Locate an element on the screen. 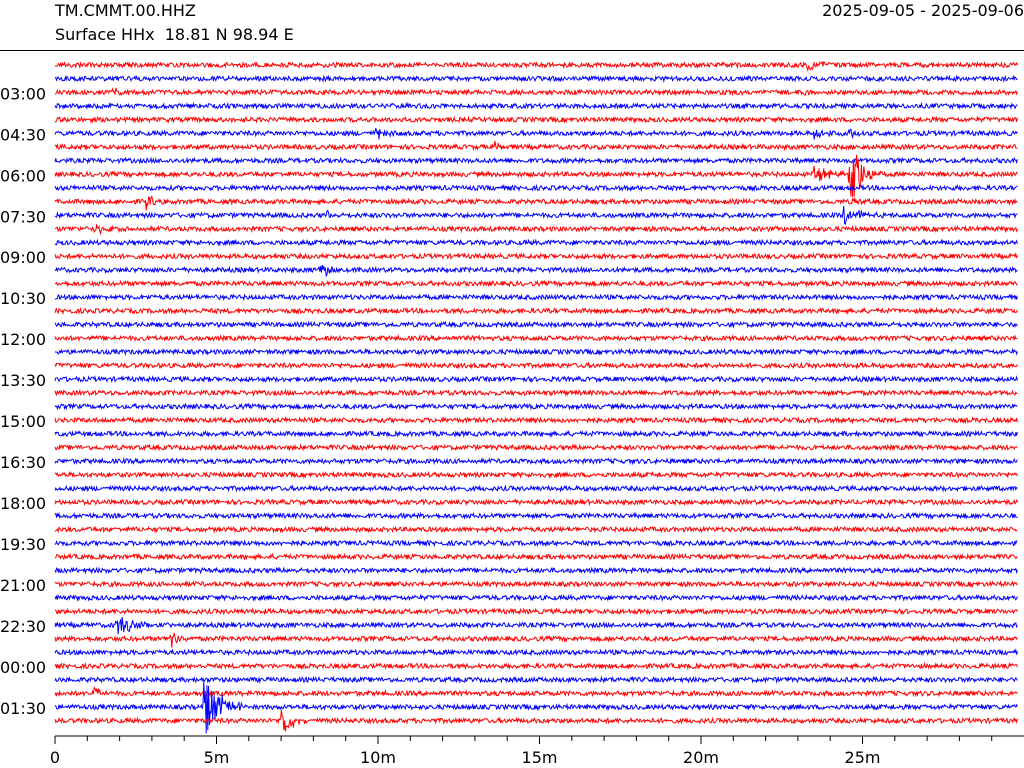 This screenshot has height=768, width=1024. y-tick-label: 04:30 is located at coordinates (23, 134).